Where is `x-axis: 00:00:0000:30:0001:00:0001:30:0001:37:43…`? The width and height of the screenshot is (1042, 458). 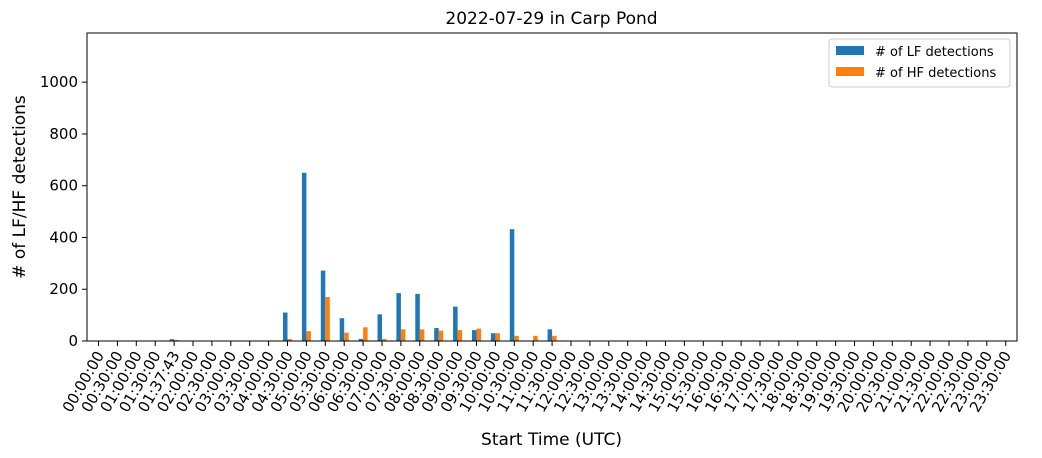
x-axis: 00:00:0000:30:0001:00:0001:30:0001:37:43… is located at coordinates (537, 378).